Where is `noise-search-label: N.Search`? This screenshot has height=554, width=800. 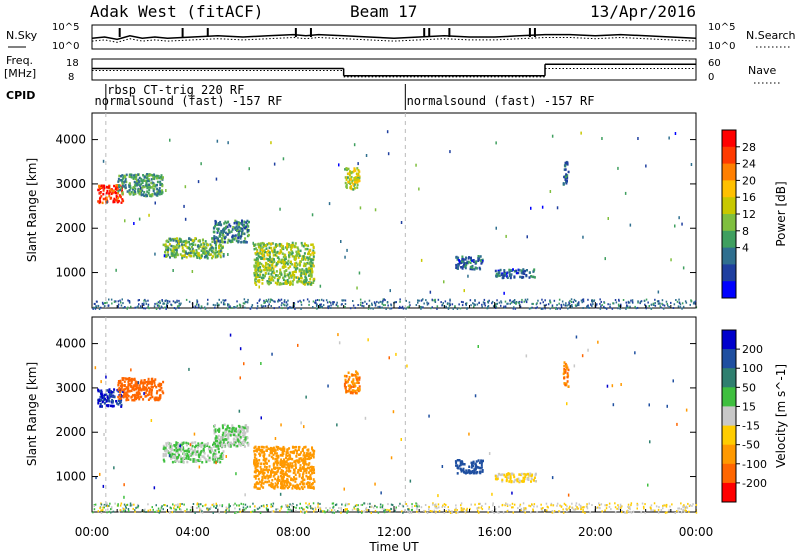
noise-search-label: N.Search is located at coordinates (771, 35).